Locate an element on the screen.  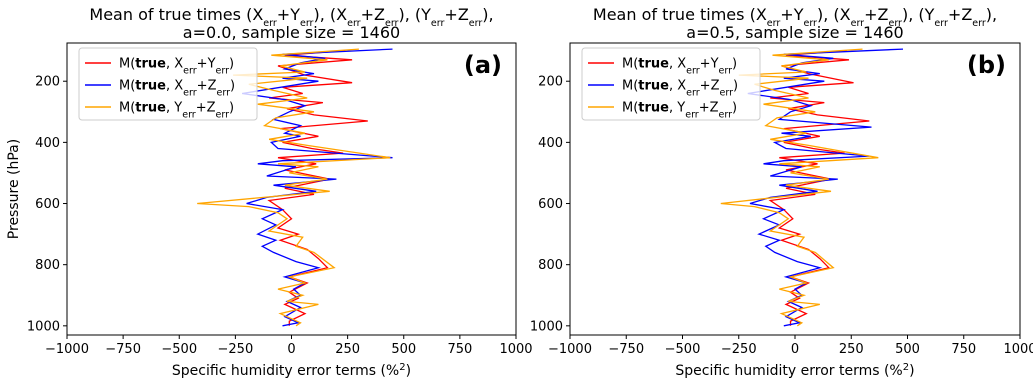
panel-label: (a) is located at coordinates (483, 65).